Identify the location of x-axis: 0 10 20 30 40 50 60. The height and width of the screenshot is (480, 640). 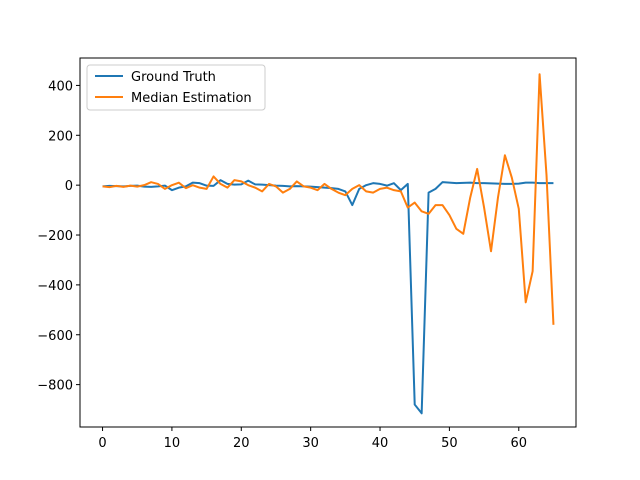
(312, 439).